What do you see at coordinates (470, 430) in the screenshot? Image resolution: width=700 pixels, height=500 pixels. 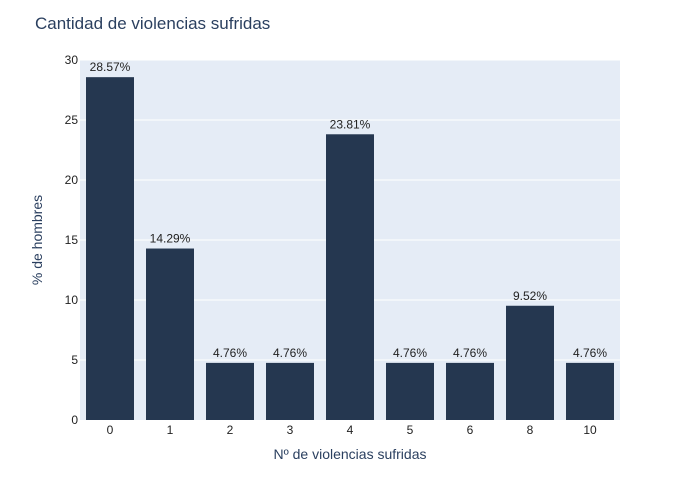 I see `x-tick-label: 6` at bounding box center [470, 430].